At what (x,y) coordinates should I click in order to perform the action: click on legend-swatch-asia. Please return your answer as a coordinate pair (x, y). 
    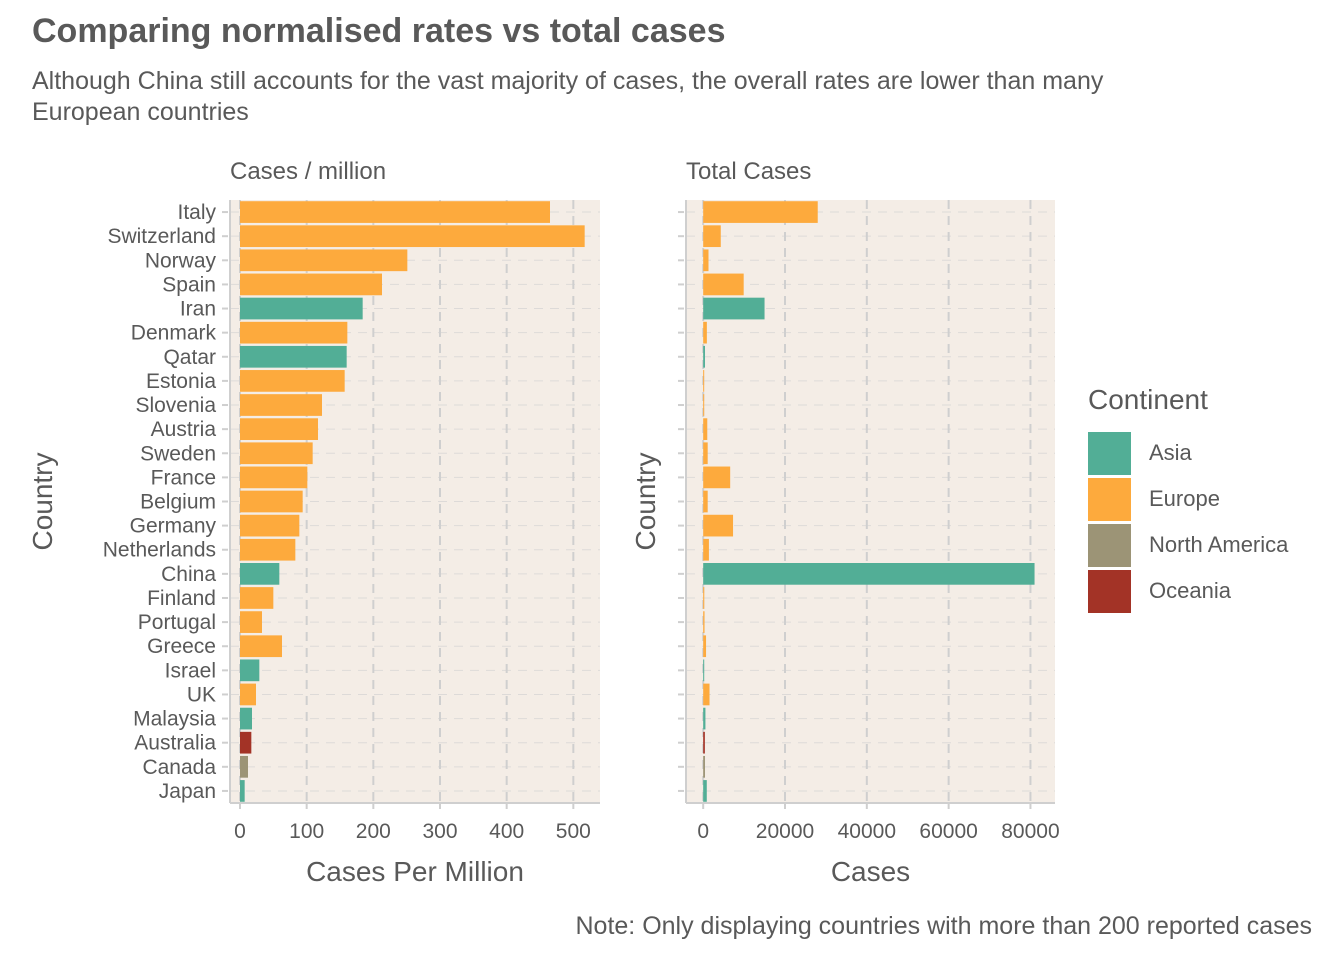
    Looking at the image, I should click on (1109, 453).